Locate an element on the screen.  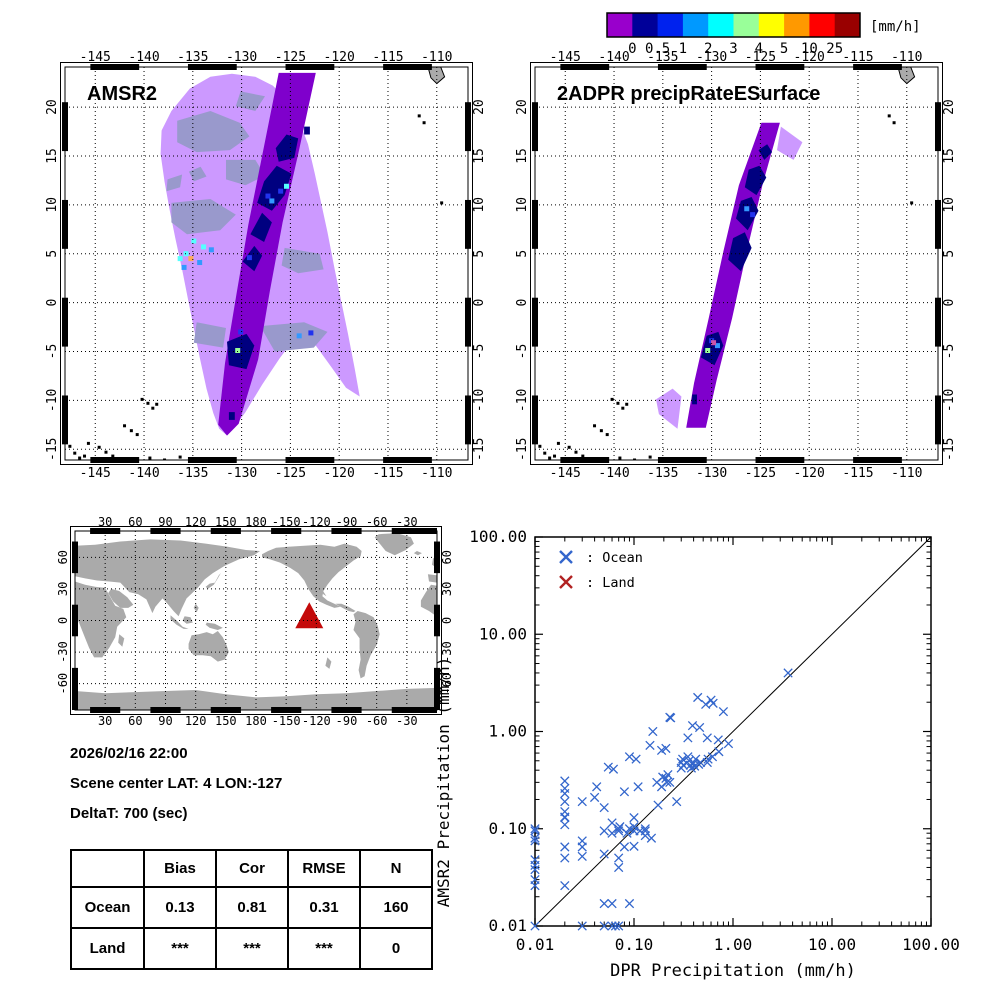
scene-deltat: DeltaT: 700 (sec) is located at coordinates (129, 813).